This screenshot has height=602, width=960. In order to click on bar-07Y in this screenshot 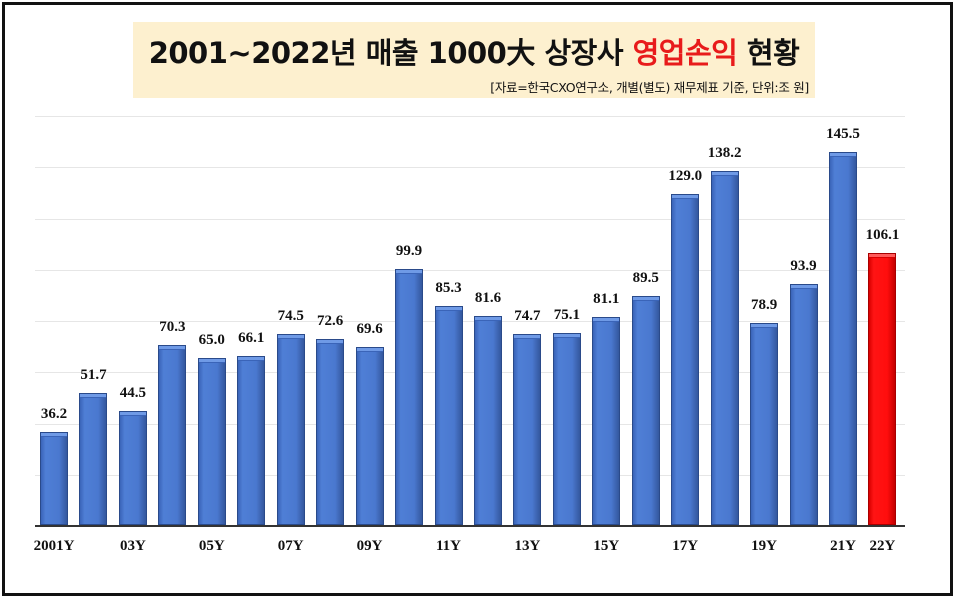, I will do `click(290, 429)`.